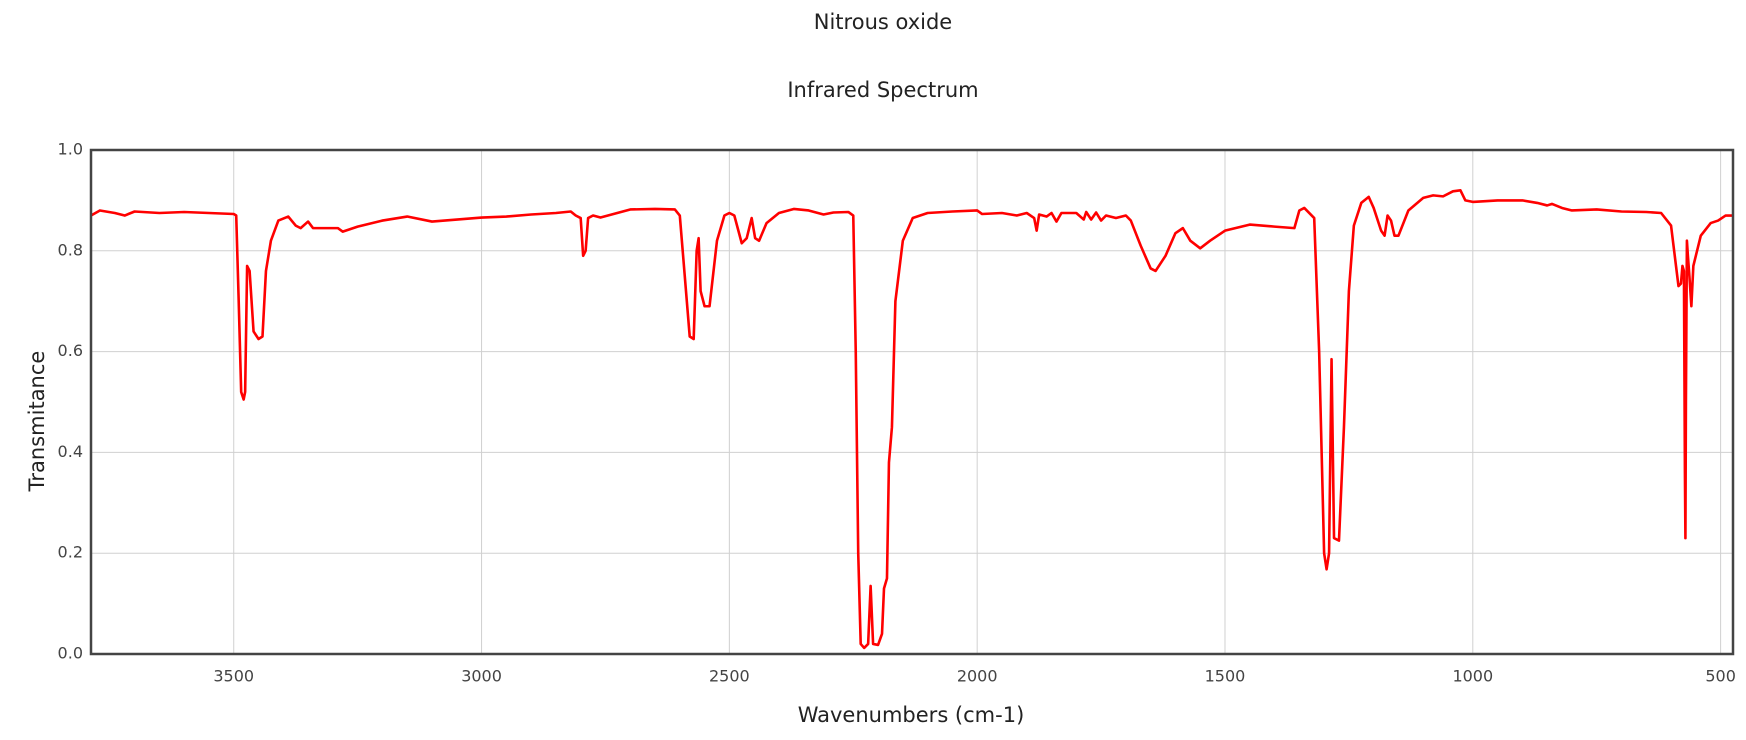 This screenshot has width=1746, height=740. Describe the element at coordinates (70, 149) in the screenshot. I see `y-tick-label: 1.0` at that location.